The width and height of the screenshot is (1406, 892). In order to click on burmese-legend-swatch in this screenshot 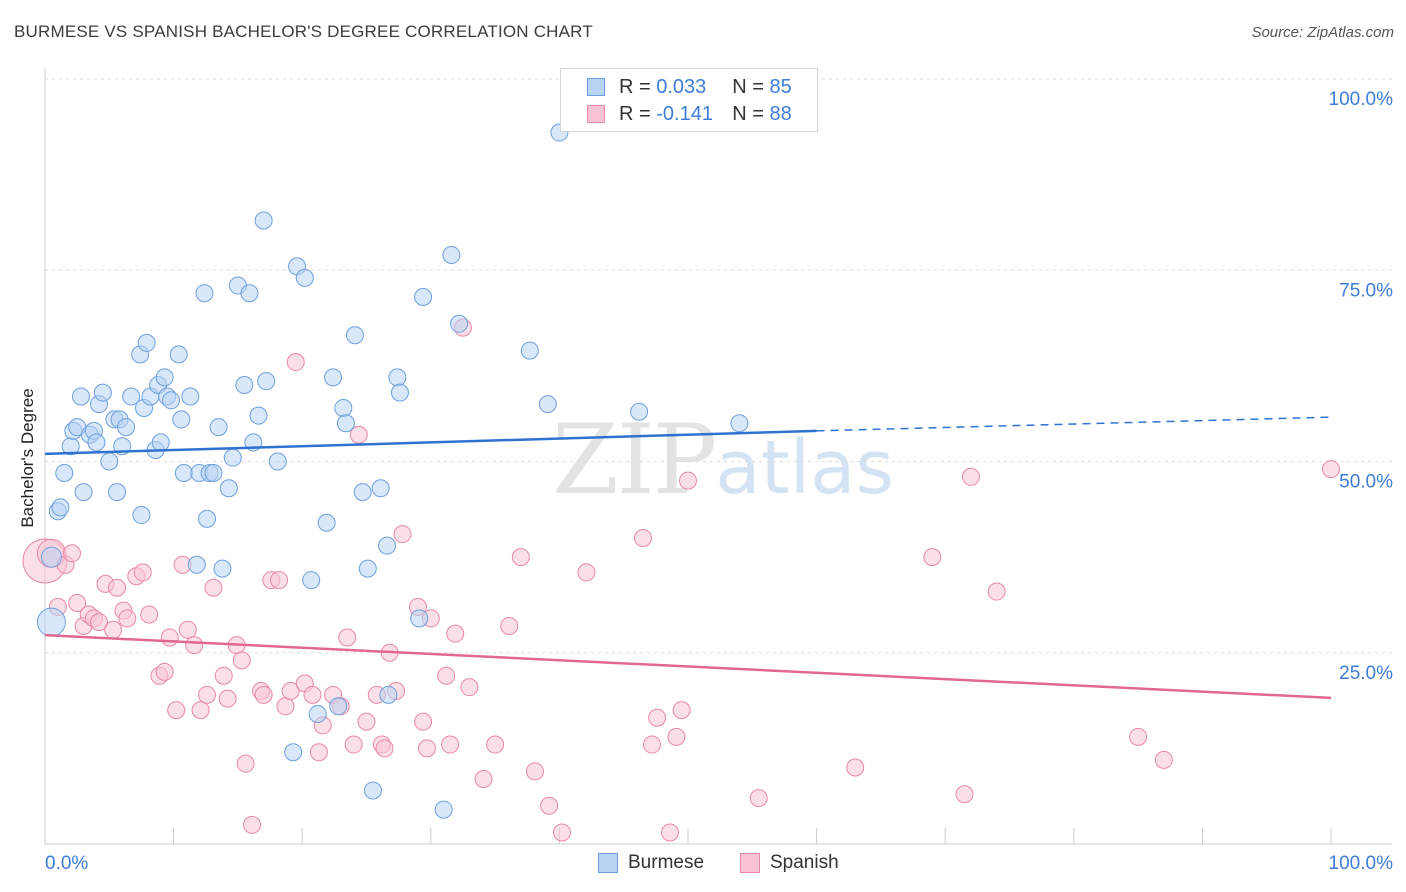, I will do `click(608, 863)`.